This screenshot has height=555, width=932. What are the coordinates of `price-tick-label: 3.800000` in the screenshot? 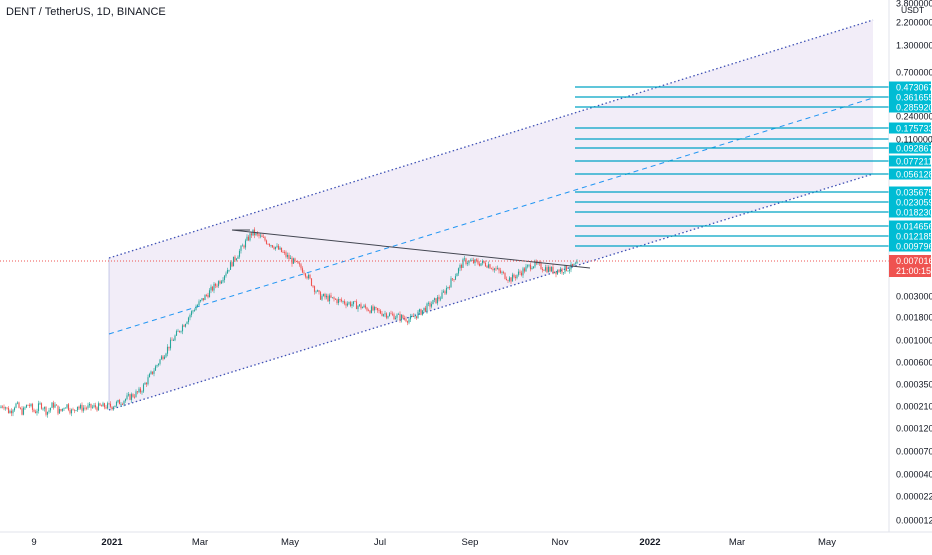 It's located at (914, 4).